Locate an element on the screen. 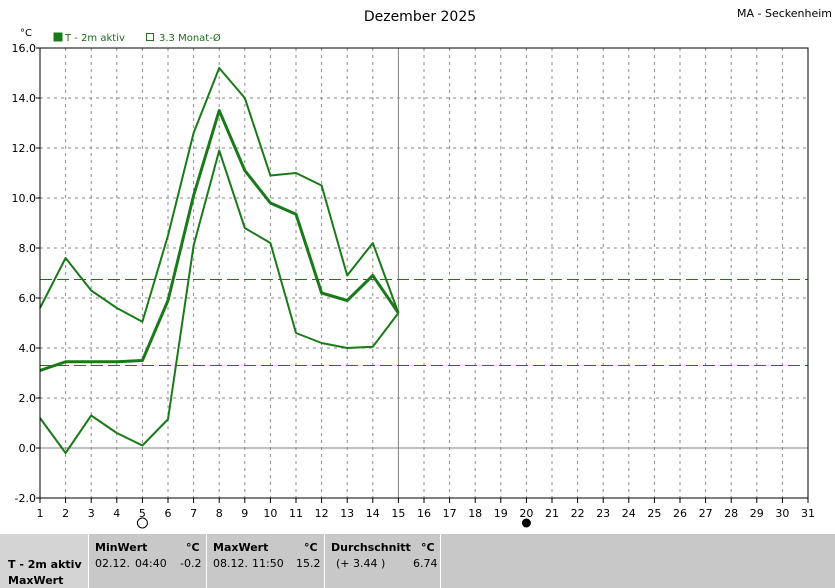  x-tick-label: 12 is located at coordinates (322, 513).